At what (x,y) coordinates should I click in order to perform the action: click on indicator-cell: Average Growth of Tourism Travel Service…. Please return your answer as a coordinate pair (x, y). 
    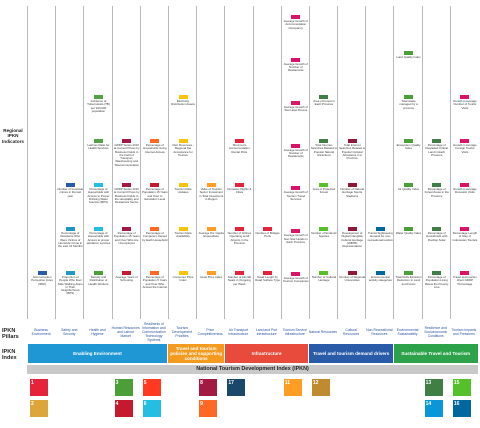
    Looking at the image, I should click on (296, 193).